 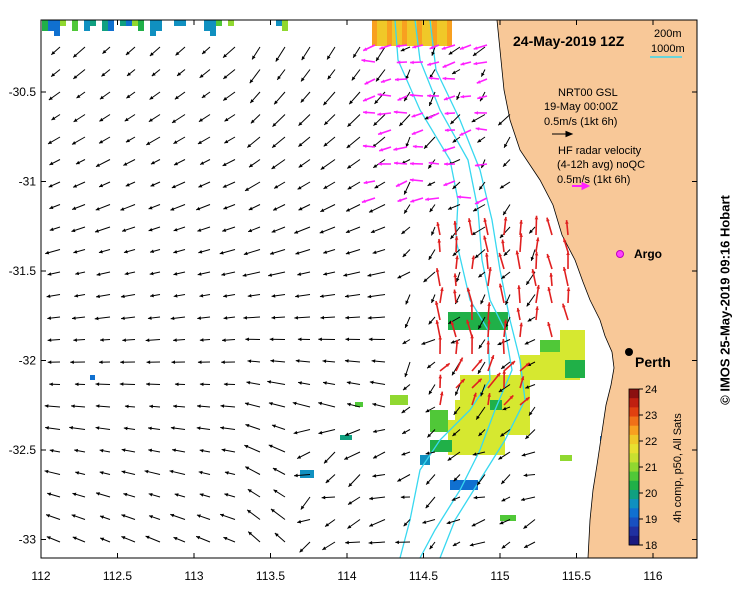 What do you see at coordinates (580, 122) in the screenshot?
I see `model-legend-scale: 0.5m/s (1kt 6h)` at bounding box center [580, 122].